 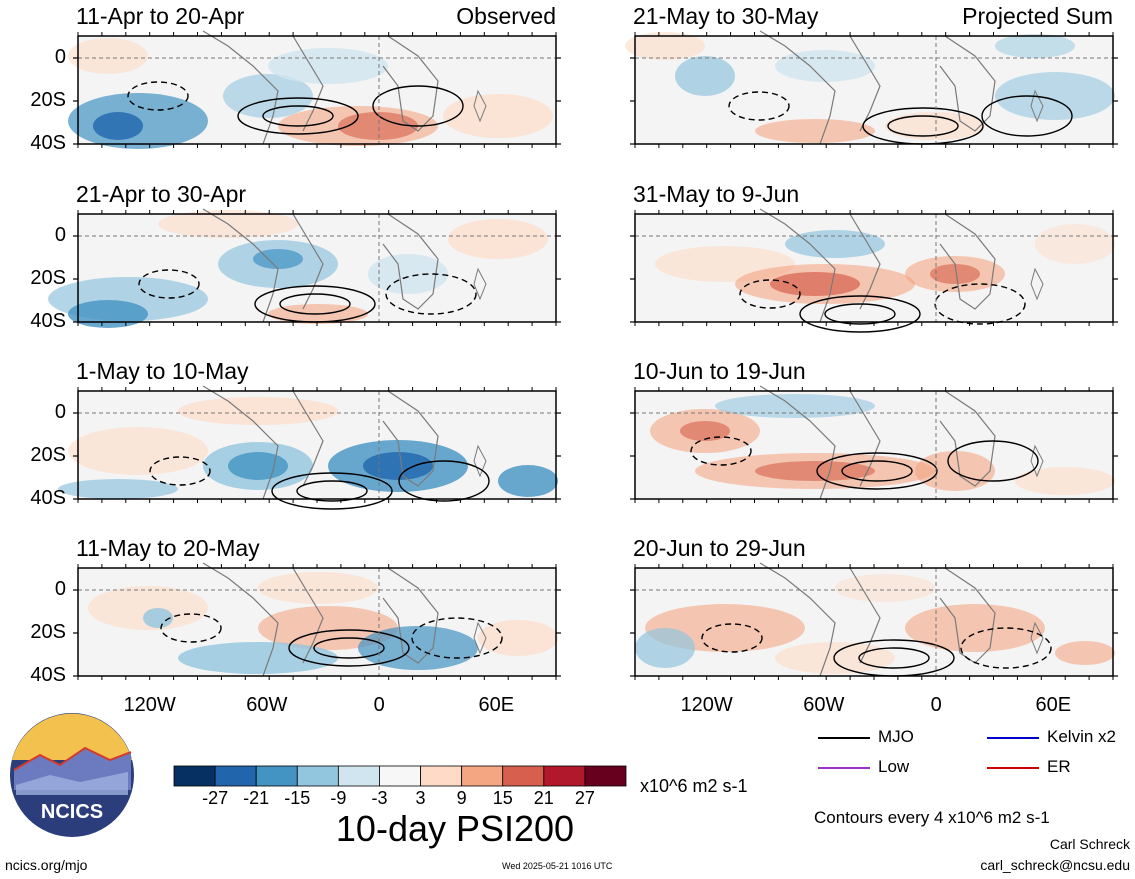 I want to click on author-name: Carl Schreck, so click(x=1089, y=844).